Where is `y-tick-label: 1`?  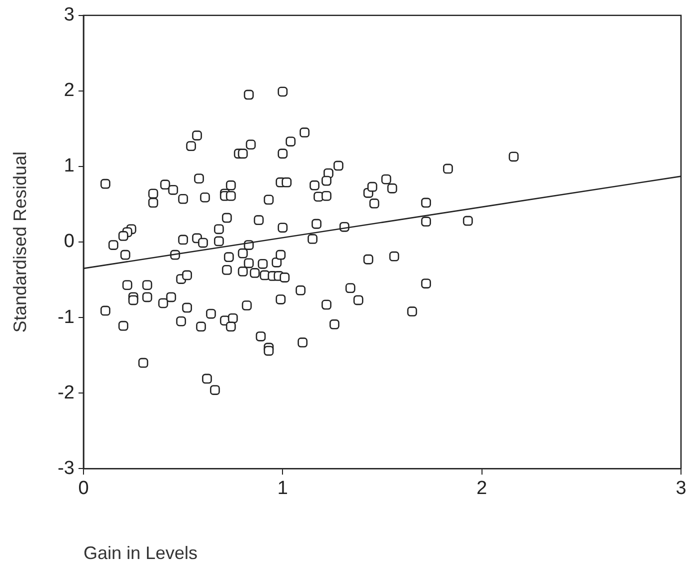 y-tick-label: 1 is located at coordinates (69, 166).